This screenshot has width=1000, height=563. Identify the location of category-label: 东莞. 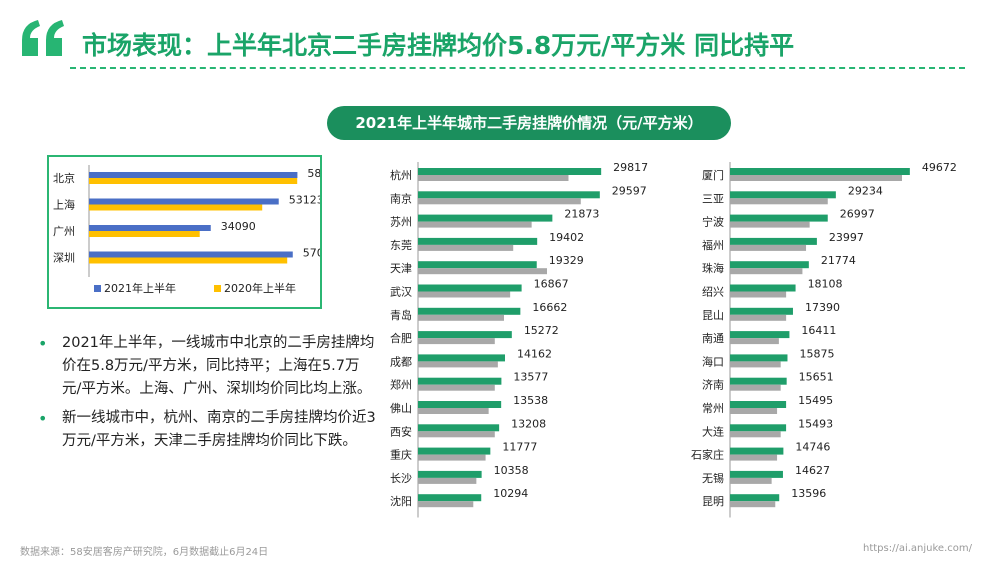
(401, 245).